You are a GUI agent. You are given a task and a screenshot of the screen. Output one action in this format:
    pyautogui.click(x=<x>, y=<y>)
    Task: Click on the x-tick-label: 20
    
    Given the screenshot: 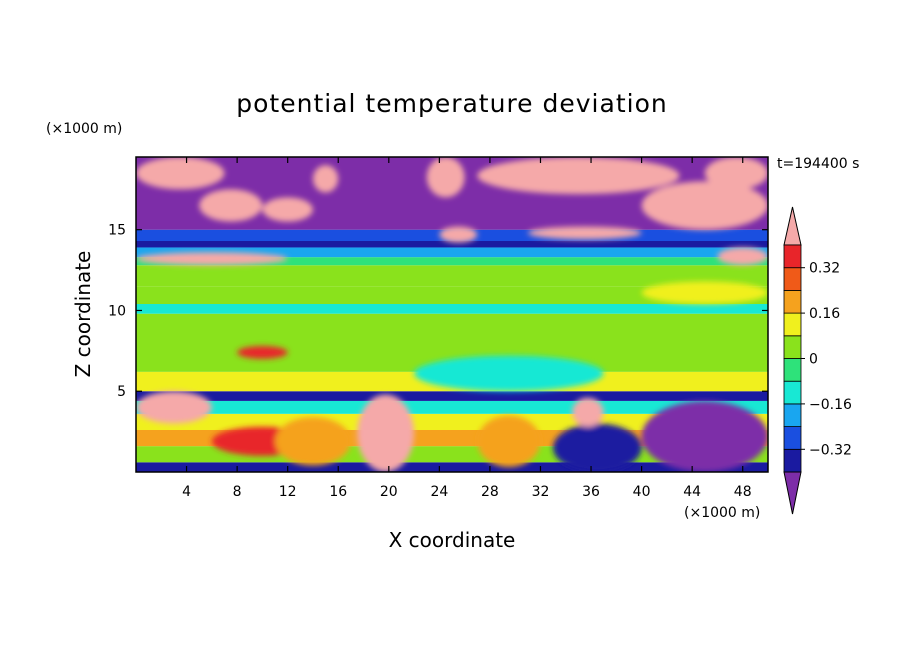 What is the action you would take?
    pyautogui.click(x=389, y=492)
    